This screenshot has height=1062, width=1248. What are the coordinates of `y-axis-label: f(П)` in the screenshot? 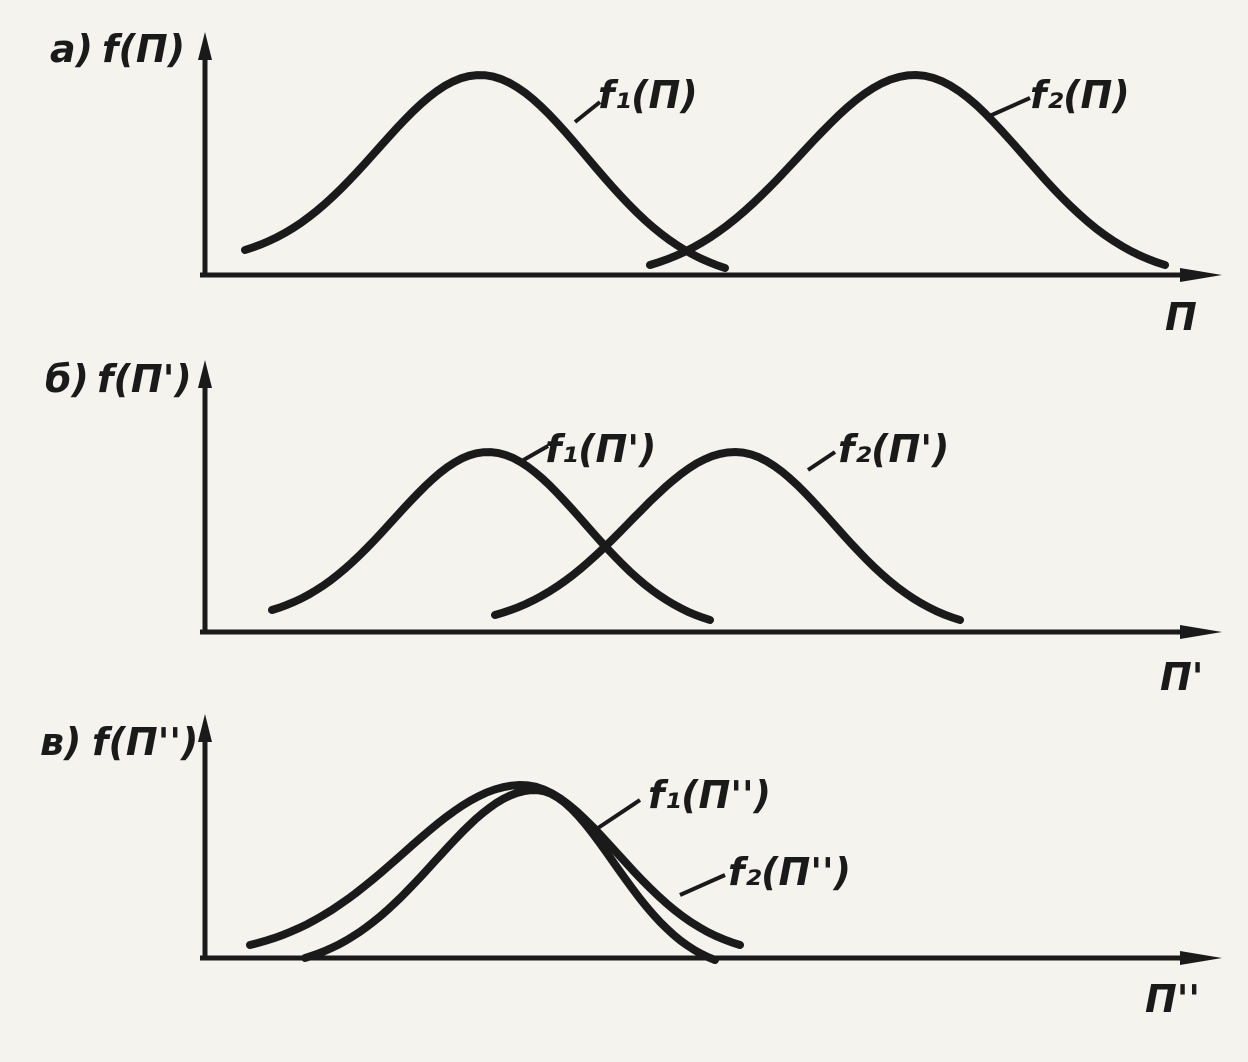 It's located at (143, 49).